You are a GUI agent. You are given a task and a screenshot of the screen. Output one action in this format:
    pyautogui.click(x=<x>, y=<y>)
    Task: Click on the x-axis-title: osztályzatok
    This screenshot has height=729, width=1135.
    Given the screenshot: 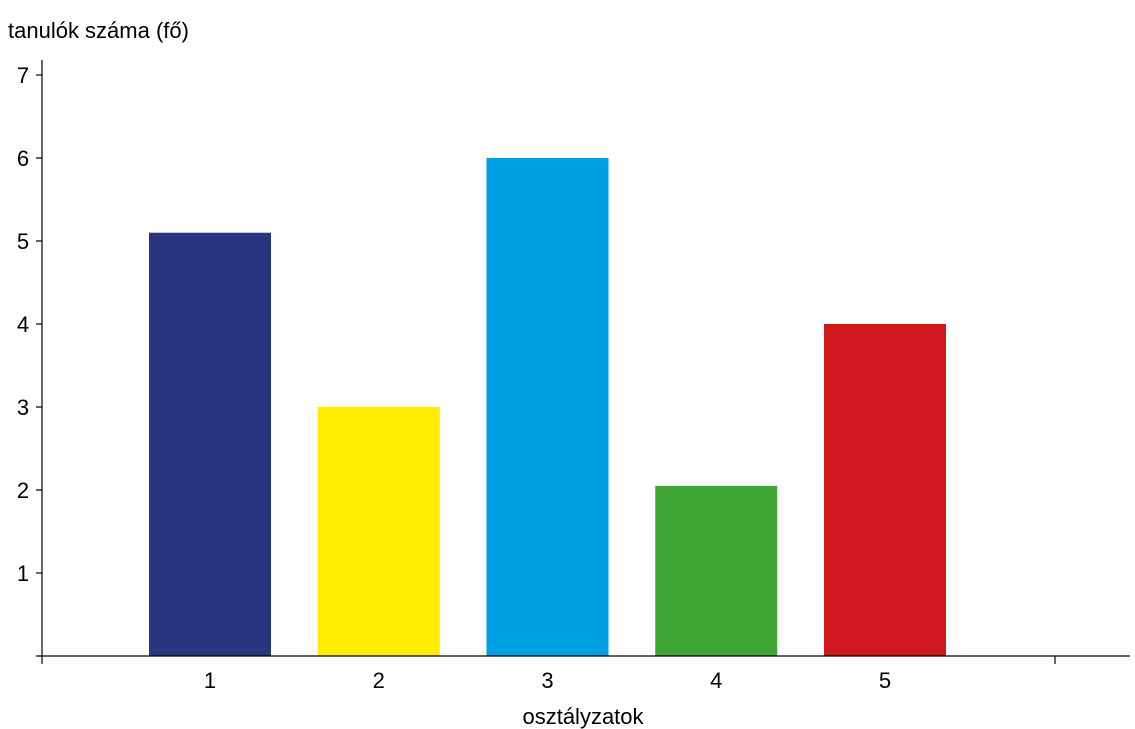 What is the action you would take?
    pyautogui.click(x=583, y=716)
    